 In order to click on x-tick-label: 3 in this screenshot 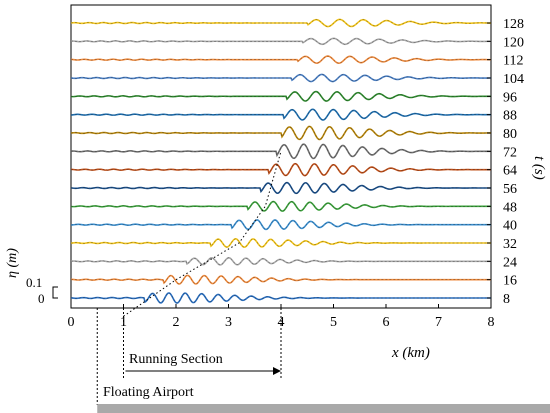, I will do `click(228, 322)`.